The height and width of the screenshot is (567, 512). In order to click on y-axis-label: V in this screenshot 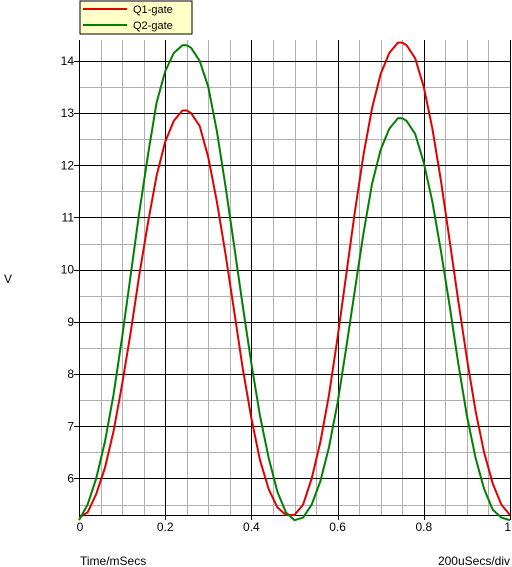, I will do `click(8, 279)`.